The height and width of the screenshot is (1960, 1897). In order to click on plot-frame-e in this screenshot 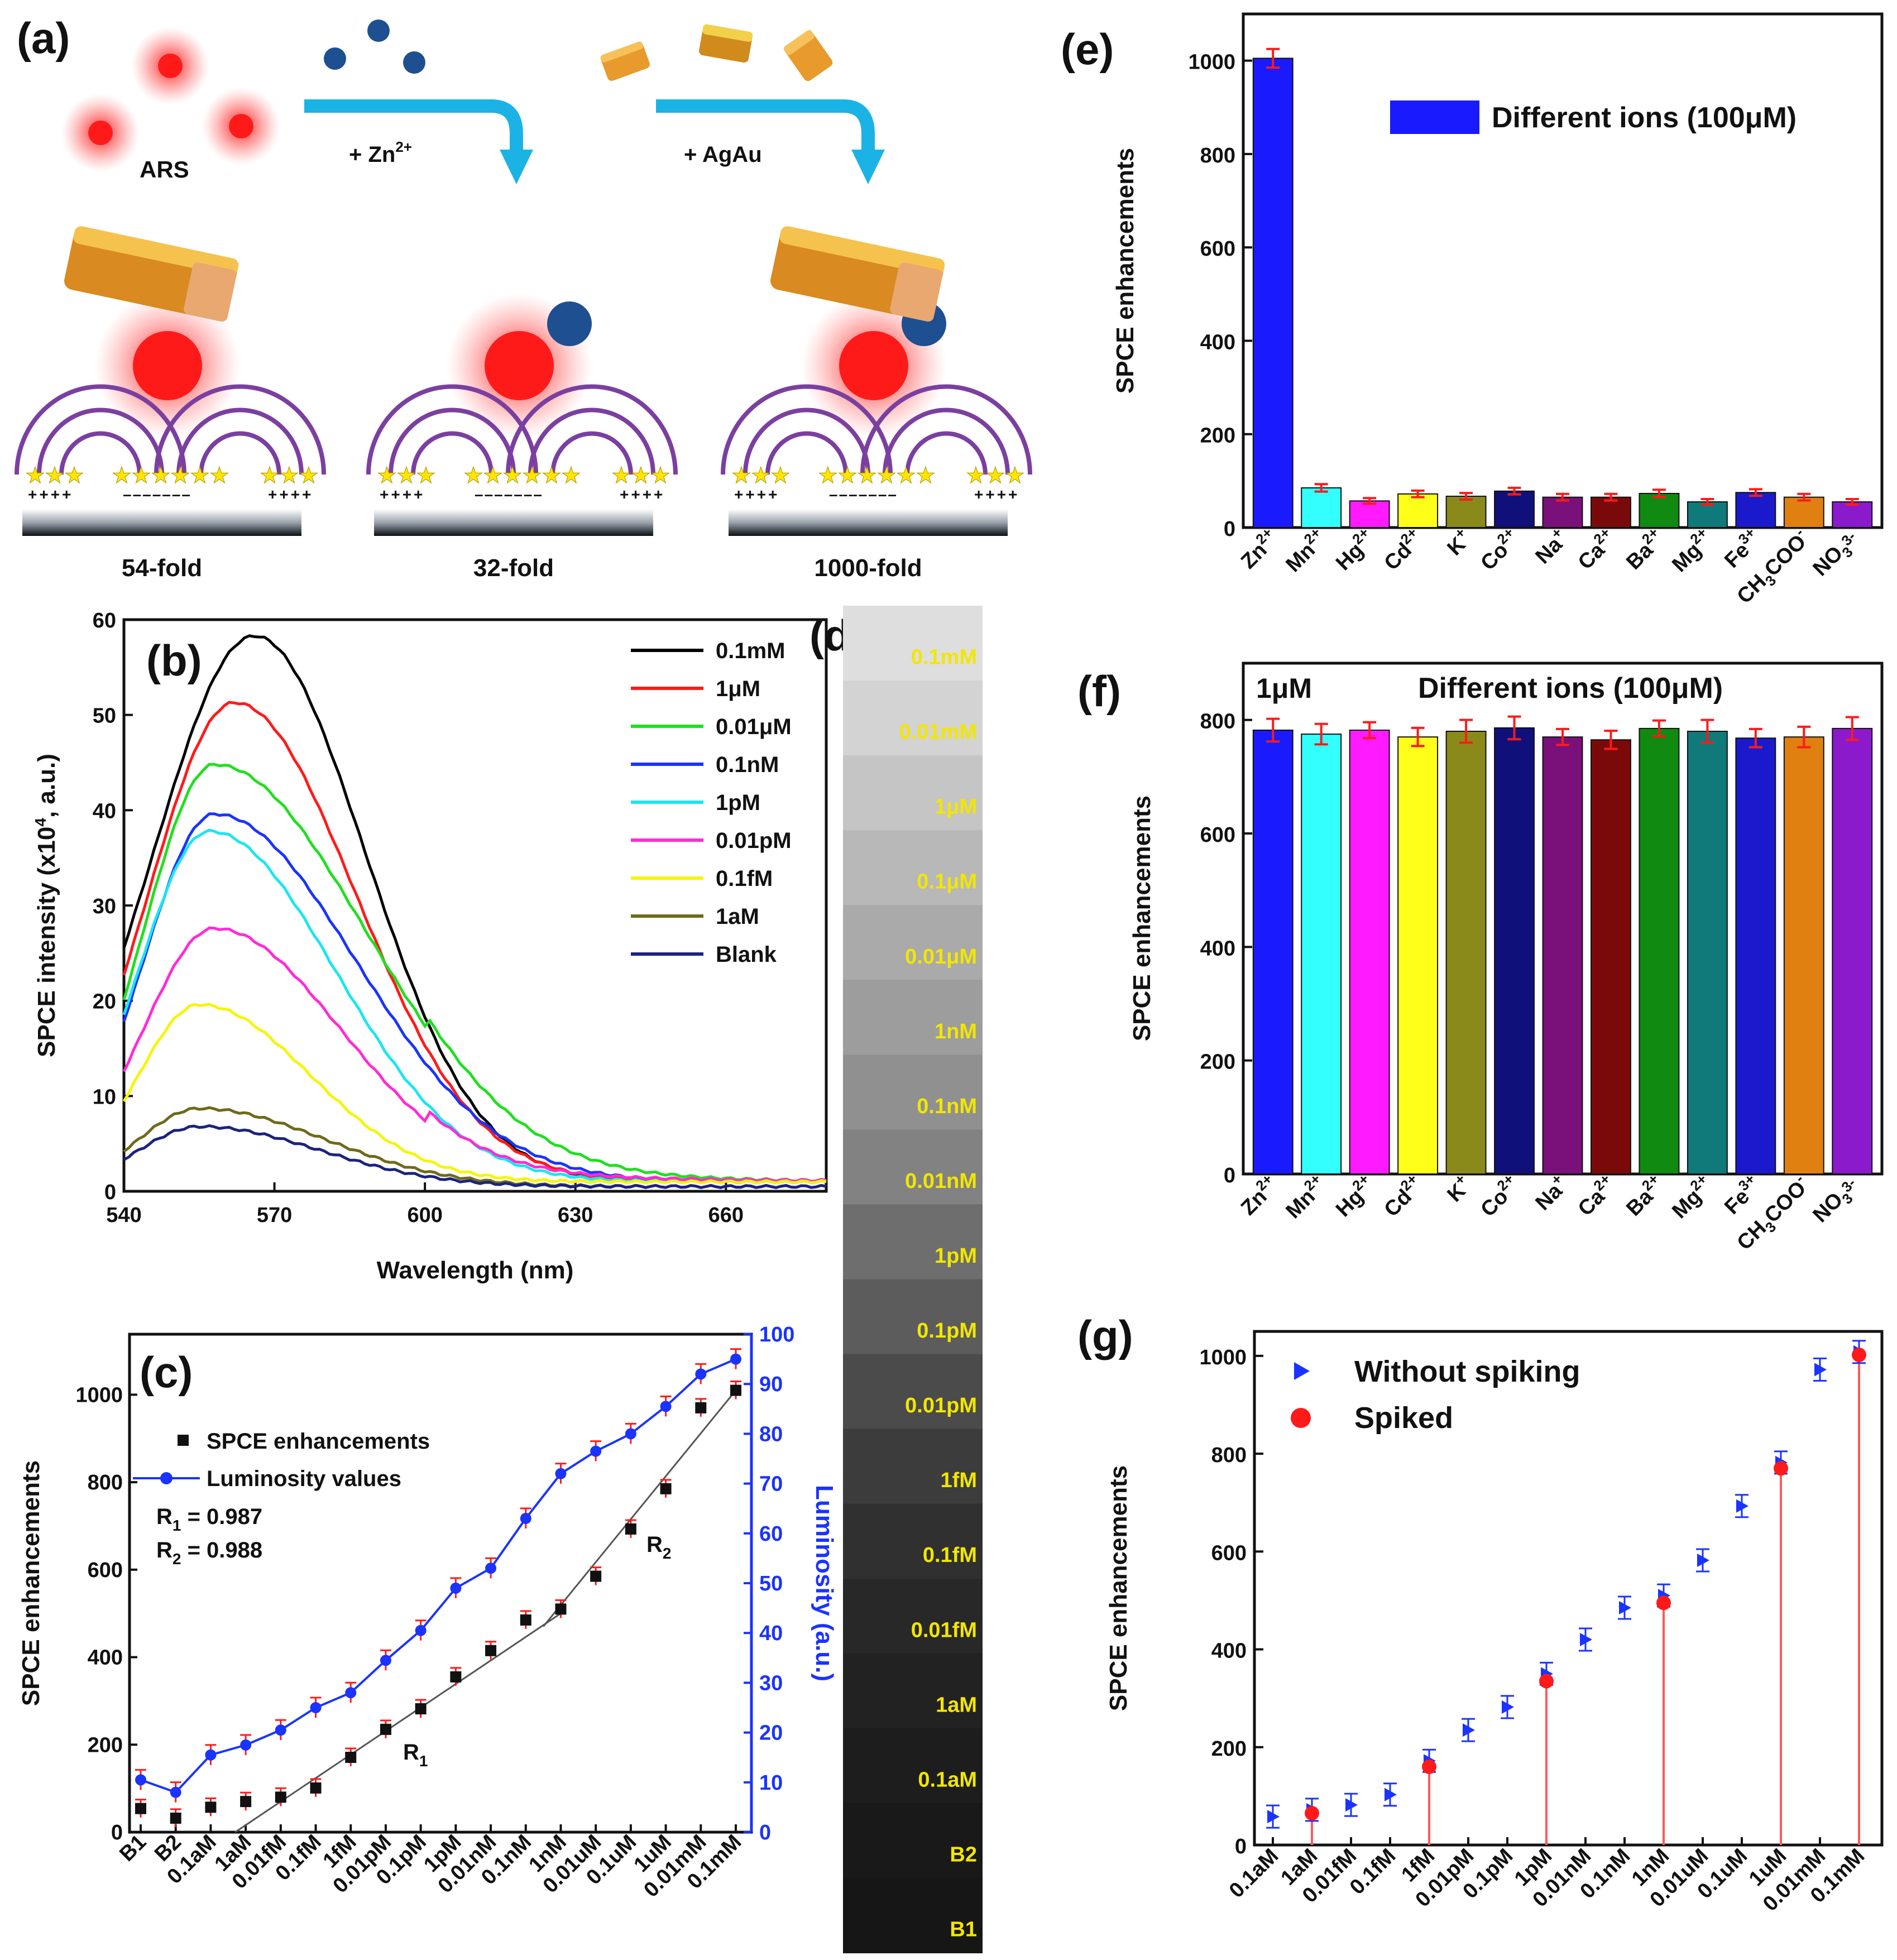, I will do `click(1563, 270)`.